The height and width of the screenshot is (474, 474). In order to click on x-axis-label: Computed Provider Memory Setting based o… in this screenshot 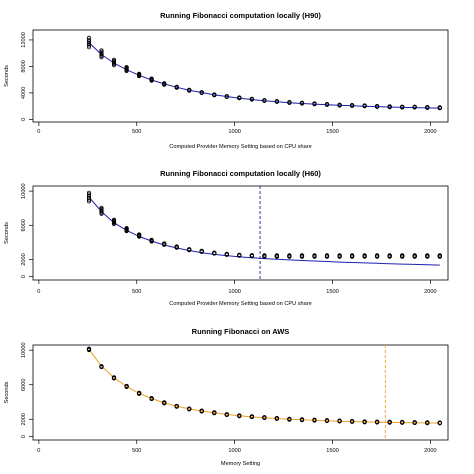, I will do `click(240, 304)`.